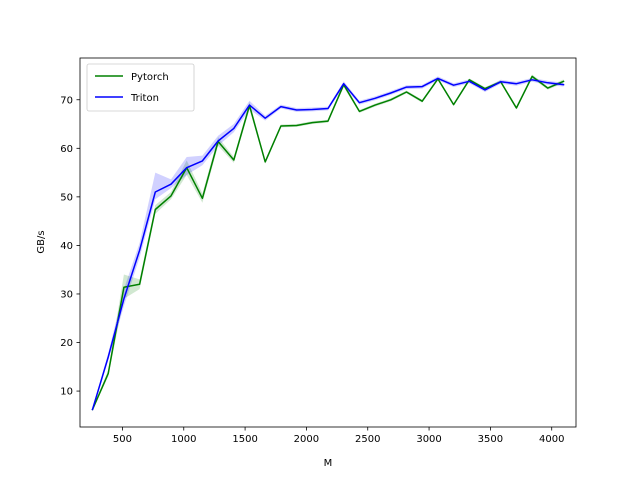 This screenshot has width=640, height=480. What do you see at coordinates (122, 439) in the screenshot?
I see `x-tick-label: 500` at bounding box center [122, 439].